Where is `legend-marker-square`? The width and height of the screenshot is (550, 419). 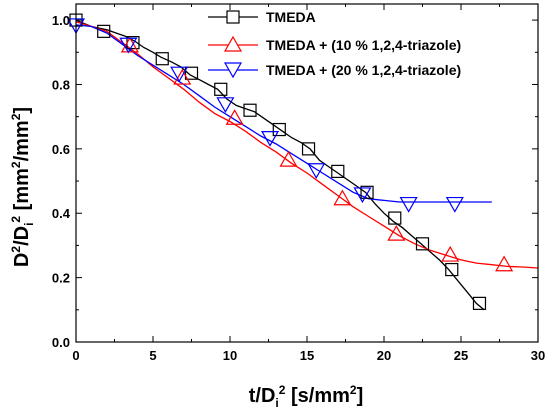 legend-marker-square is located at coordinates (233, 17).